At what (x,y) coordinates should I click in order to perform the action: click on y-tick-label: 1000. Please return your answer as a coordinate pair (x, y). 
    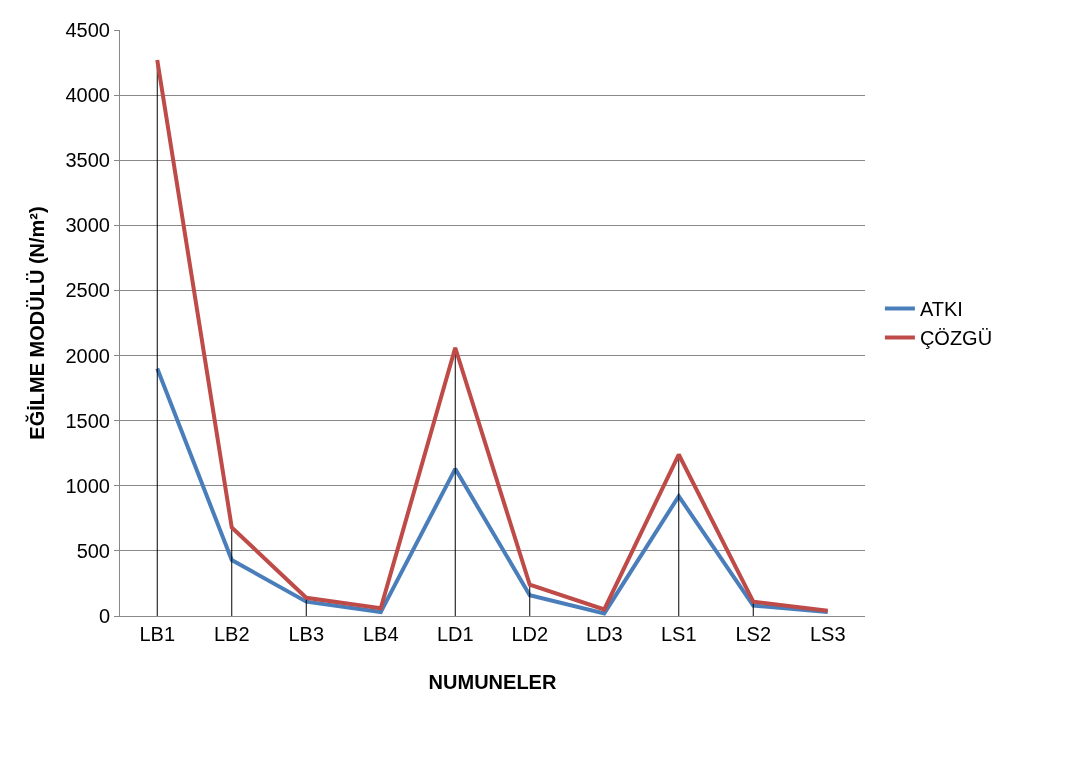
    Looking at the image, I should click on (87, 485).